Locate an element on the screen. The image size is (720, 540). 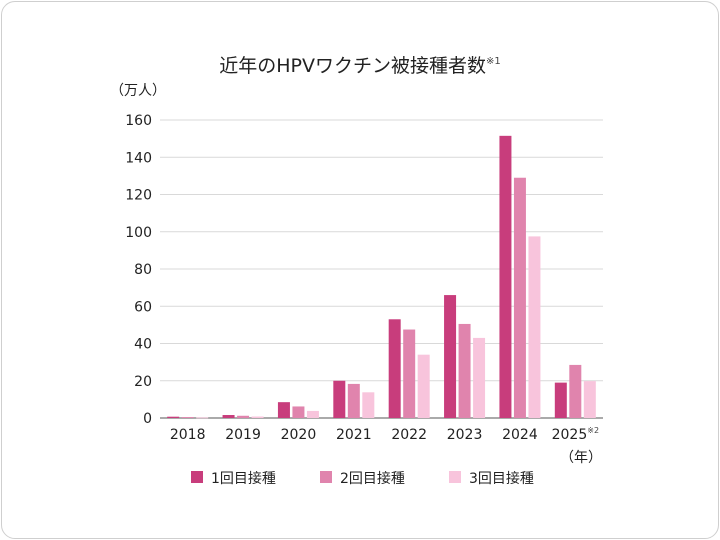
y-tick-label: 40 is located at coordinates (143, 345).